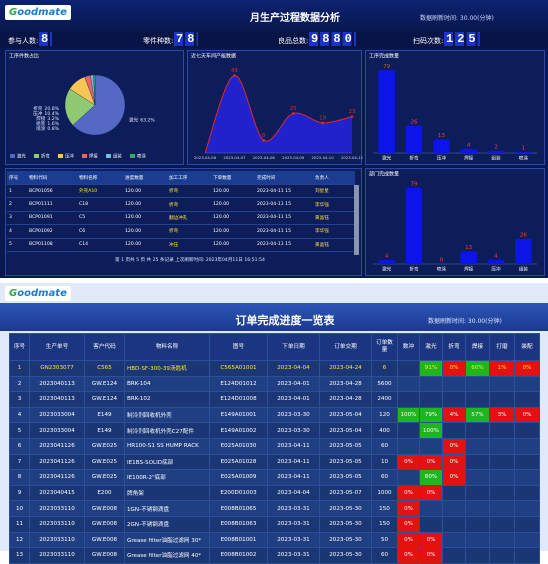  What do you see at coordinates (19, 462) in the screenshot?
I see `cell: 7` at bounding box center [19, 462].